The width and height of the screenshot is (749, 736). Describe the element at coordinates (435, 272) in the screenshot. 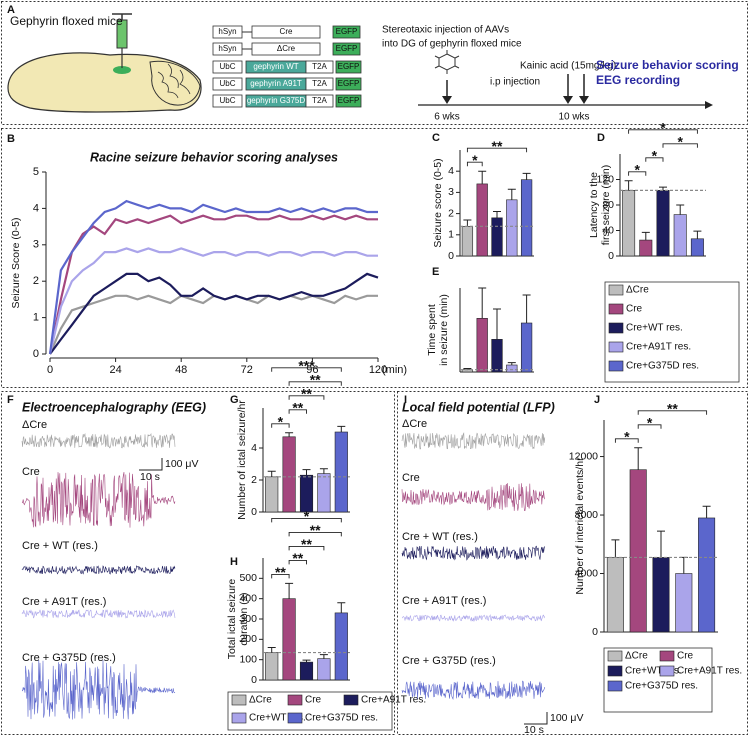

I see `panel-label: E` at that location.